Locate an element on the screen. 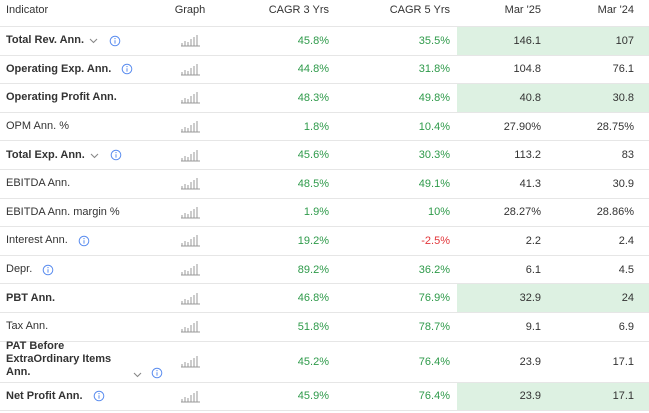  indicator-cell: PAT Before ExtraOrdinary Items Ann. is located at coordinates (86, 360).